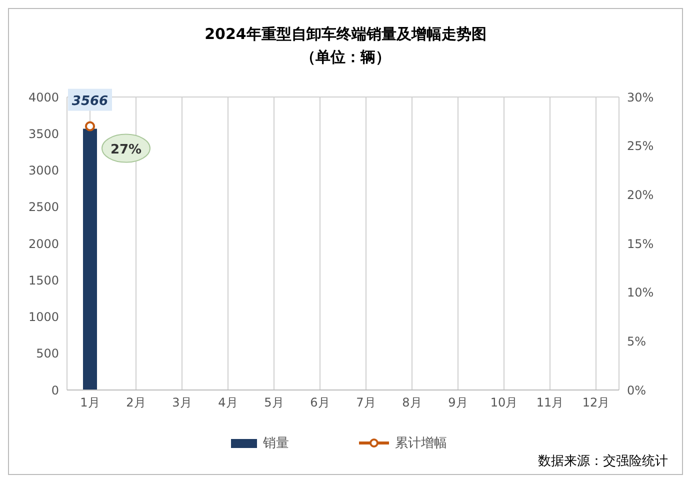  What do you see at coordinates (412, 403) in the screenshot?
I see `x-tick-label: 8月` at bounding box center [412, 403].